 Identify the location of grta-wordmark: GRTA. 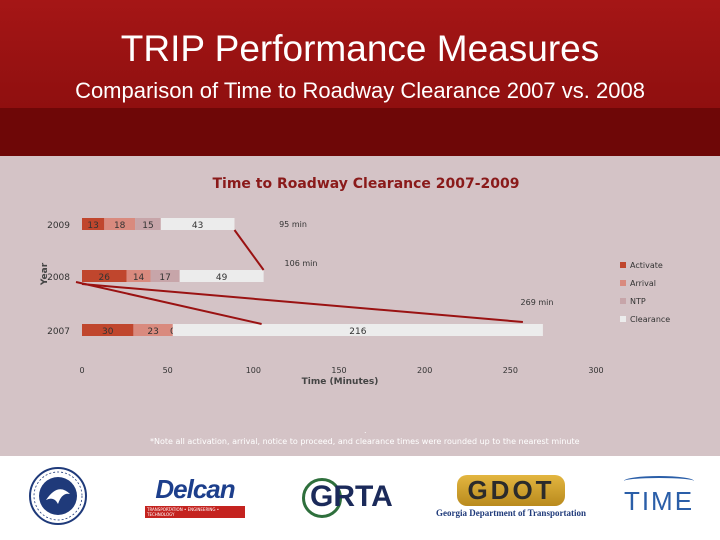
(351, 496).